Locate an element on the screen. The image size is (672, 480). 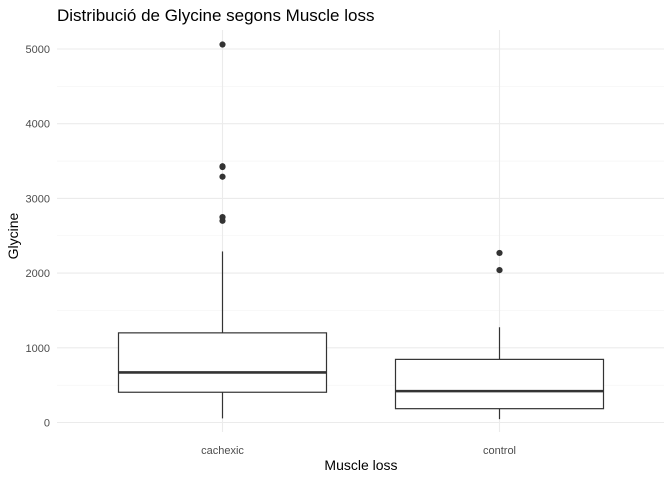
x-axis-ticks: cachexic control is located at coordinates (358, 451).